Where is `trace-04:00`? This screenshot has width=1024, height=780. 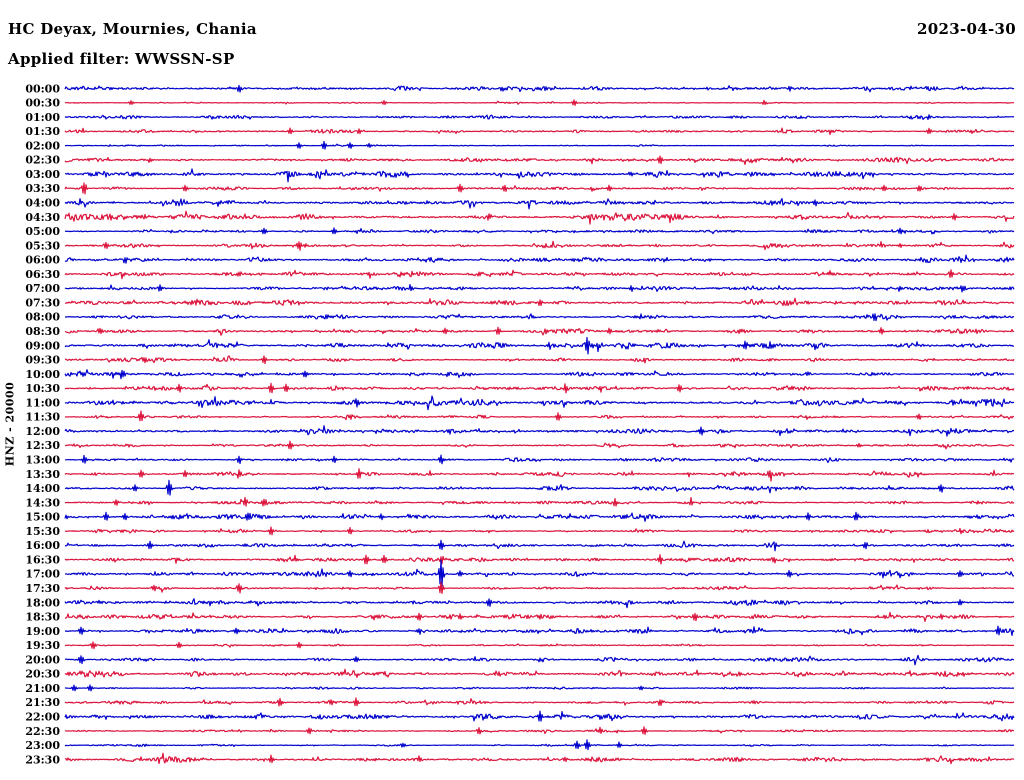
trace-04:00 is located at coordinates (539, 204).